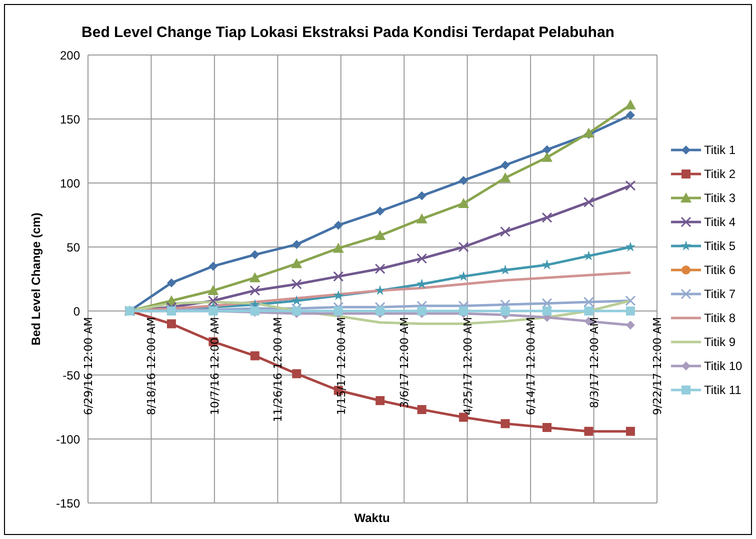  I want to click on y-axis-title: Bed Level Change (cm), so click(36, 279).